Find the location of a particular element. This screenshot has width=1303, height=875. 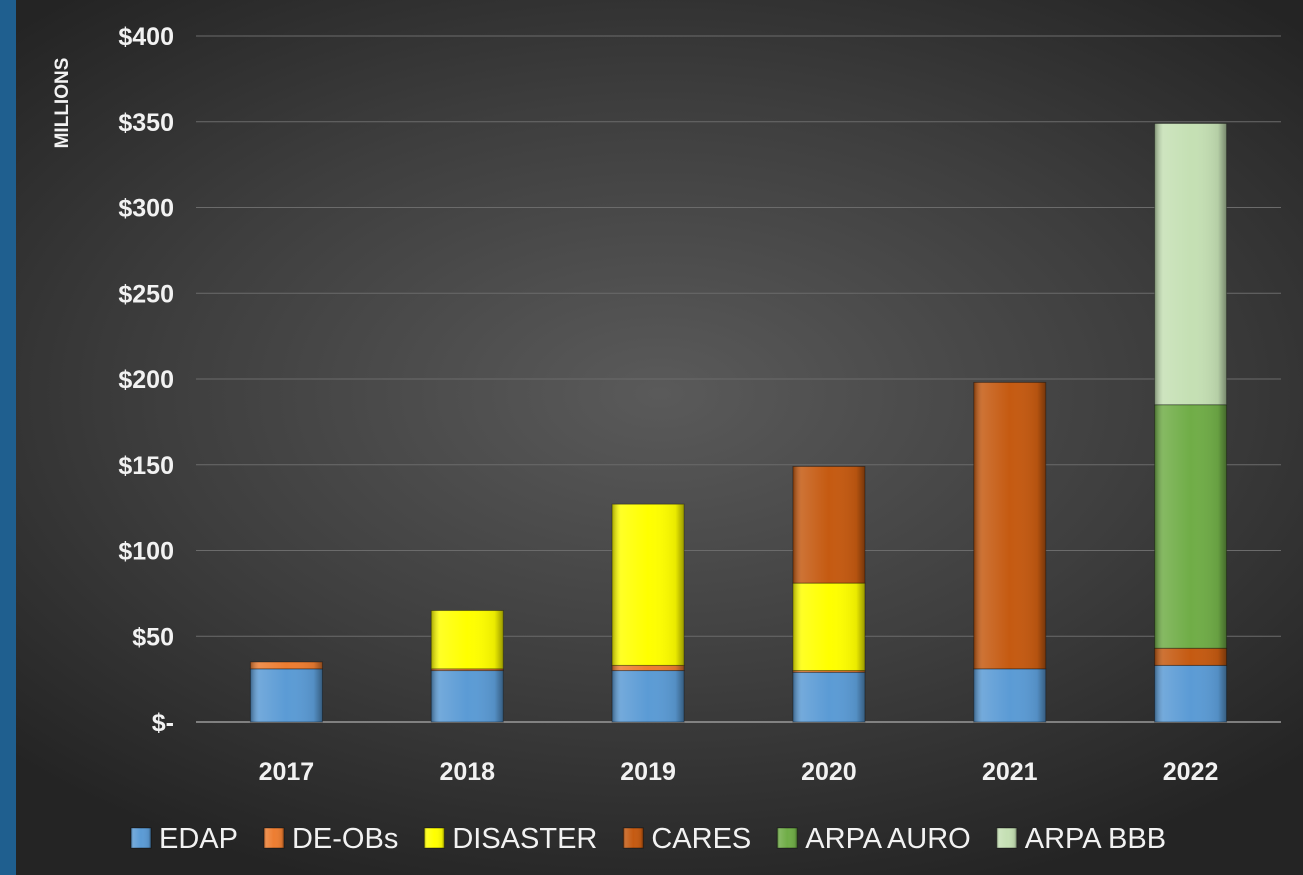

y-tick-label: $200 is located at coordinates (146, 380).